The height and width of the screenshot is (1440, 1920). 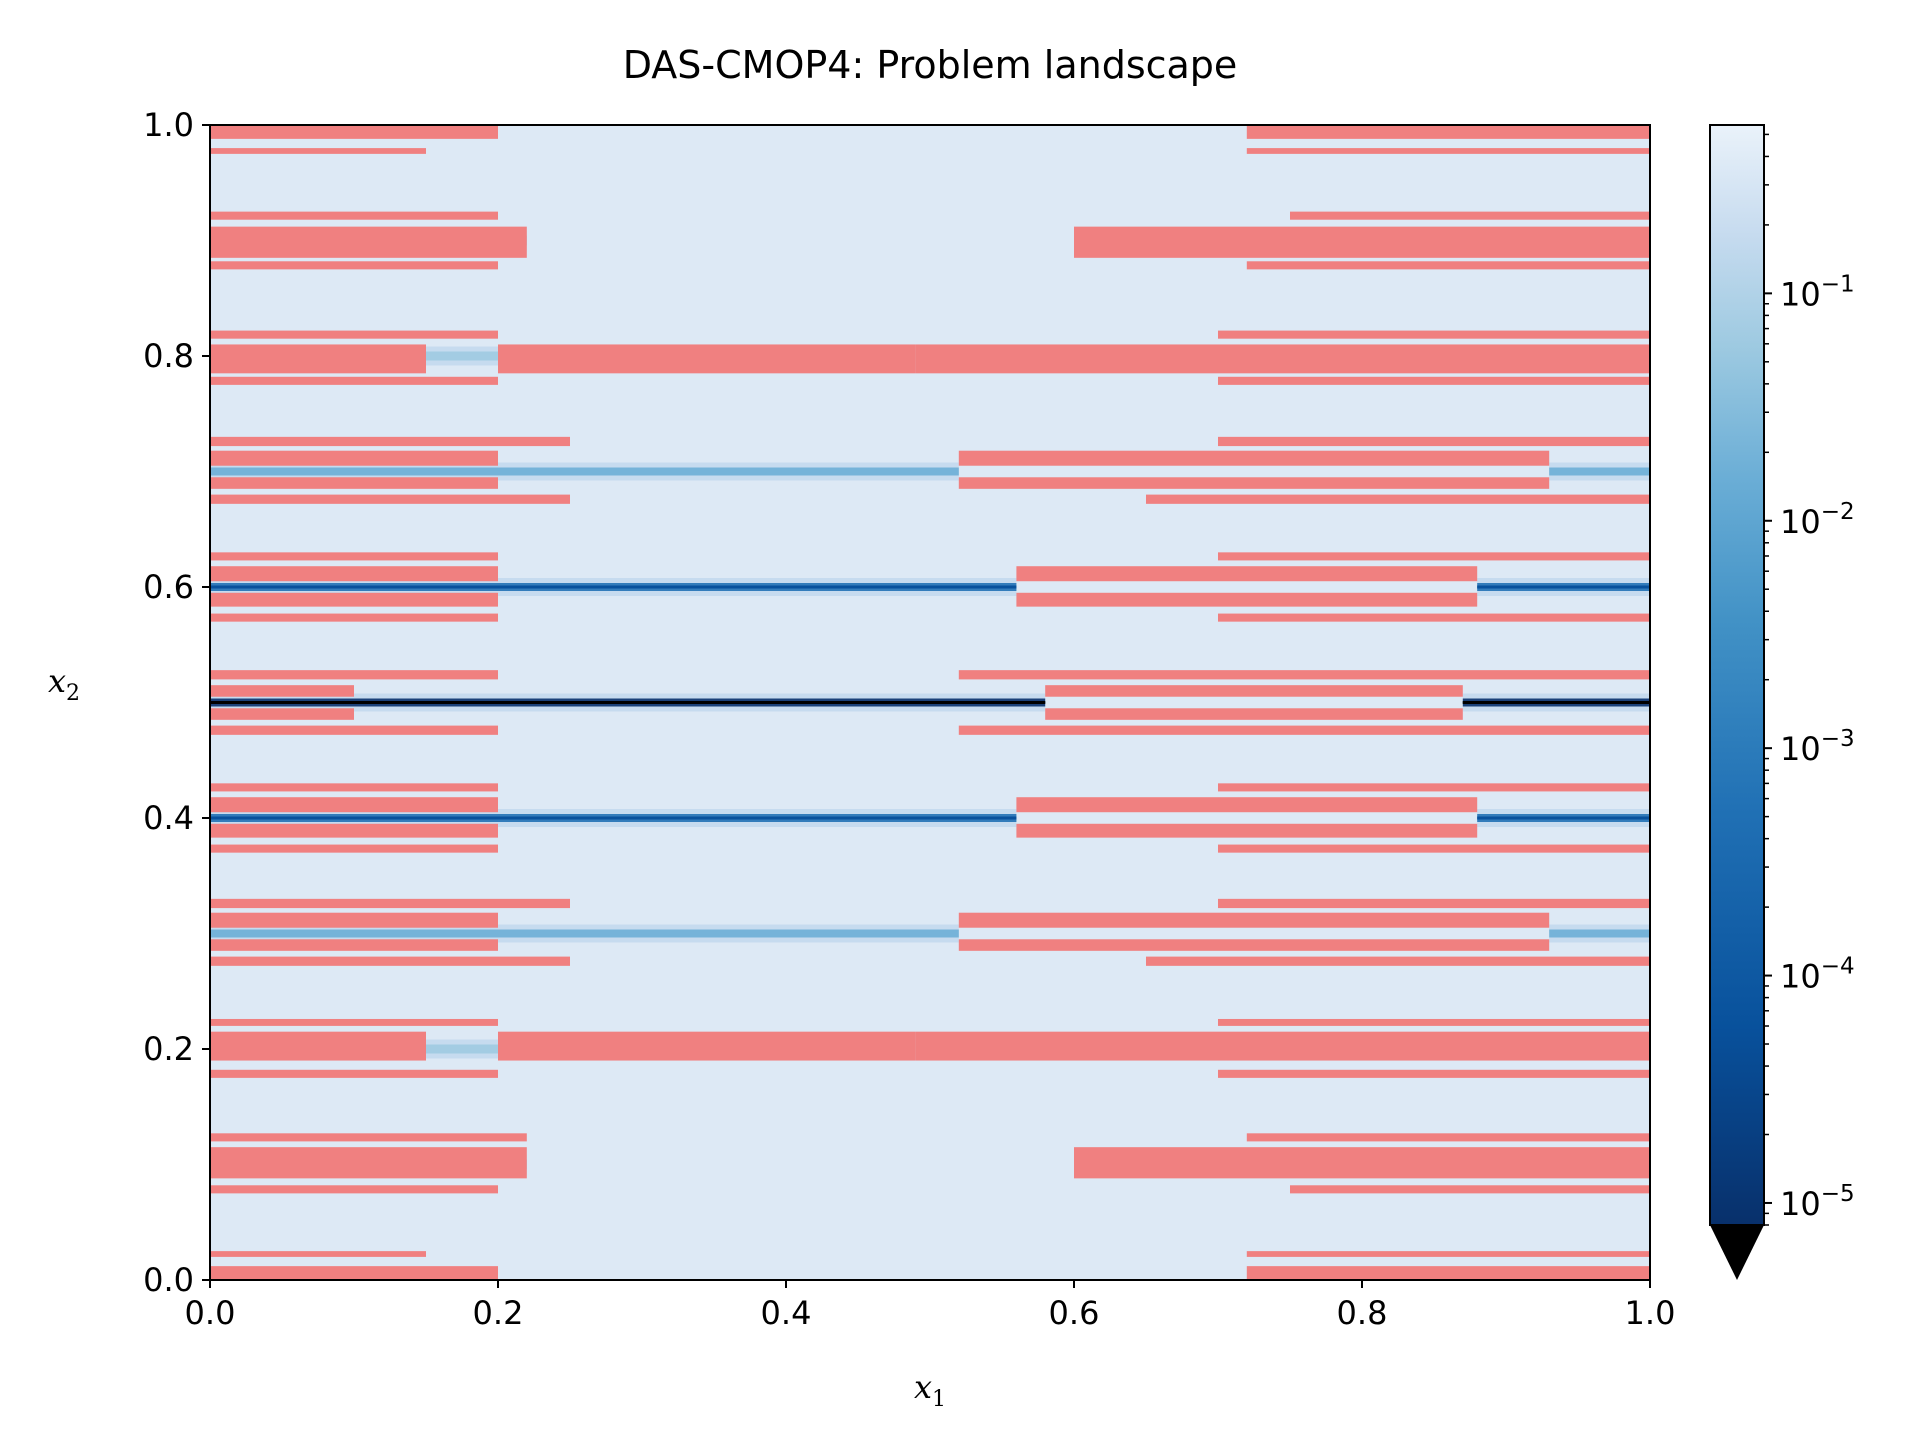 I want to click on x-tick-label-0: 0.0, so click(x=210, y=1313).